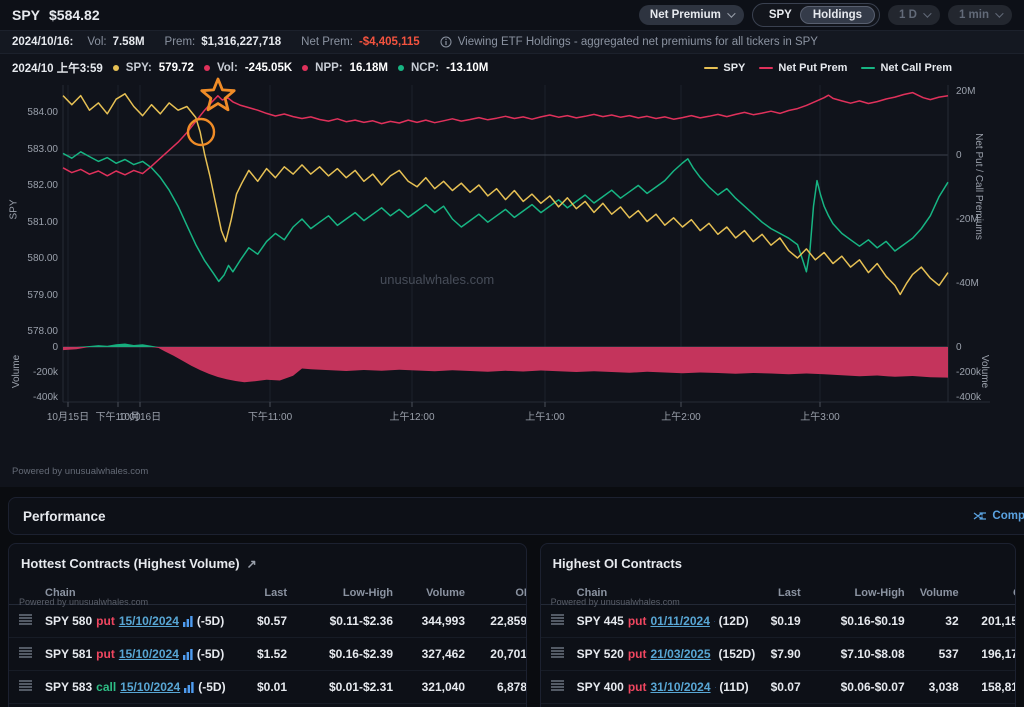  Describe the element at coordinates (685, 15) in the screenshot. I see `net-premium-dropdown-label: Net Premium` at that location.